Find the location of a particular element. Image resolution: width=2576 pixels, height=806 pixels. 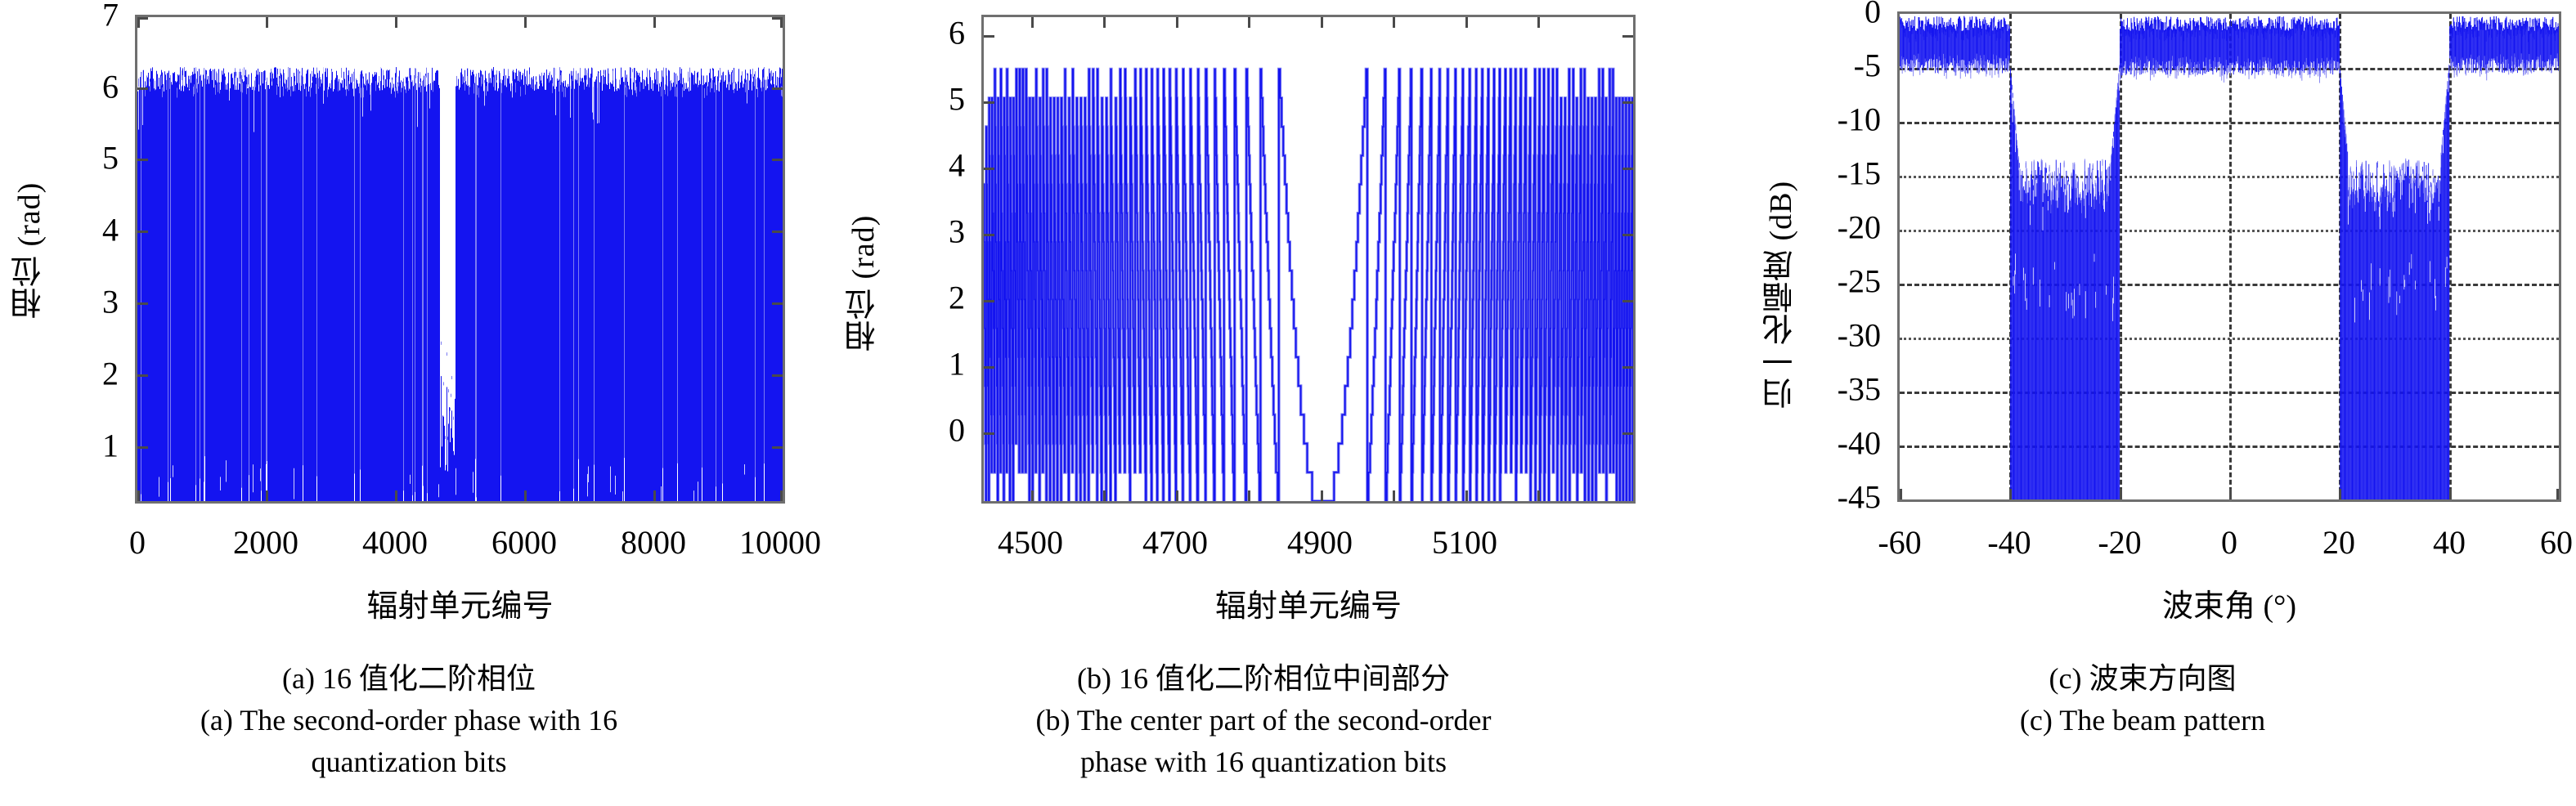

tick-a-x2t is located at coordinates (396, 23).